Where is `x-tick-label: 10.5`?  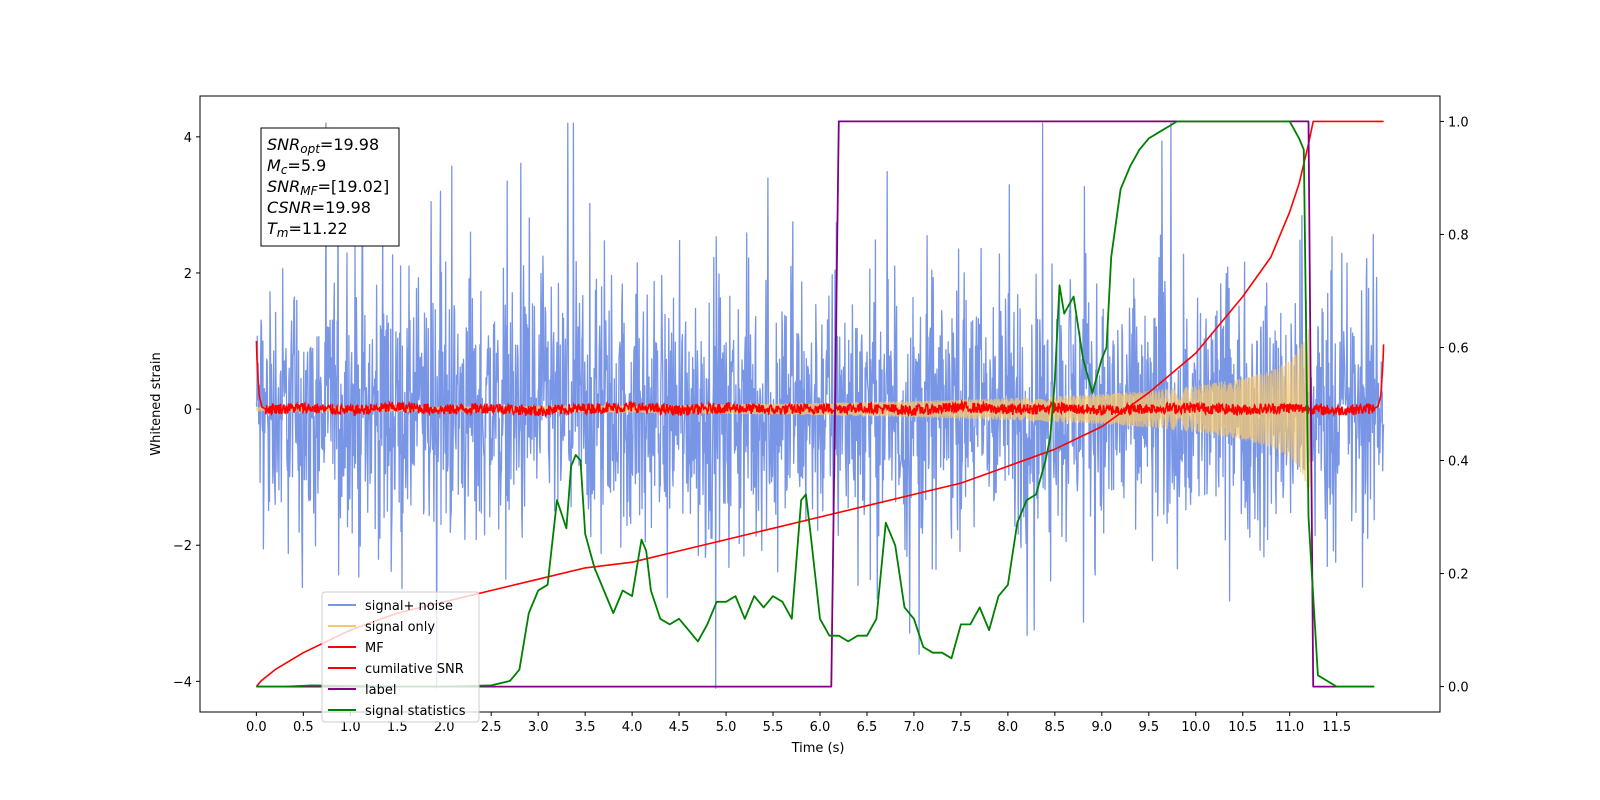 x-tick-label: 10.5 is located at coordinates (1242, 727).